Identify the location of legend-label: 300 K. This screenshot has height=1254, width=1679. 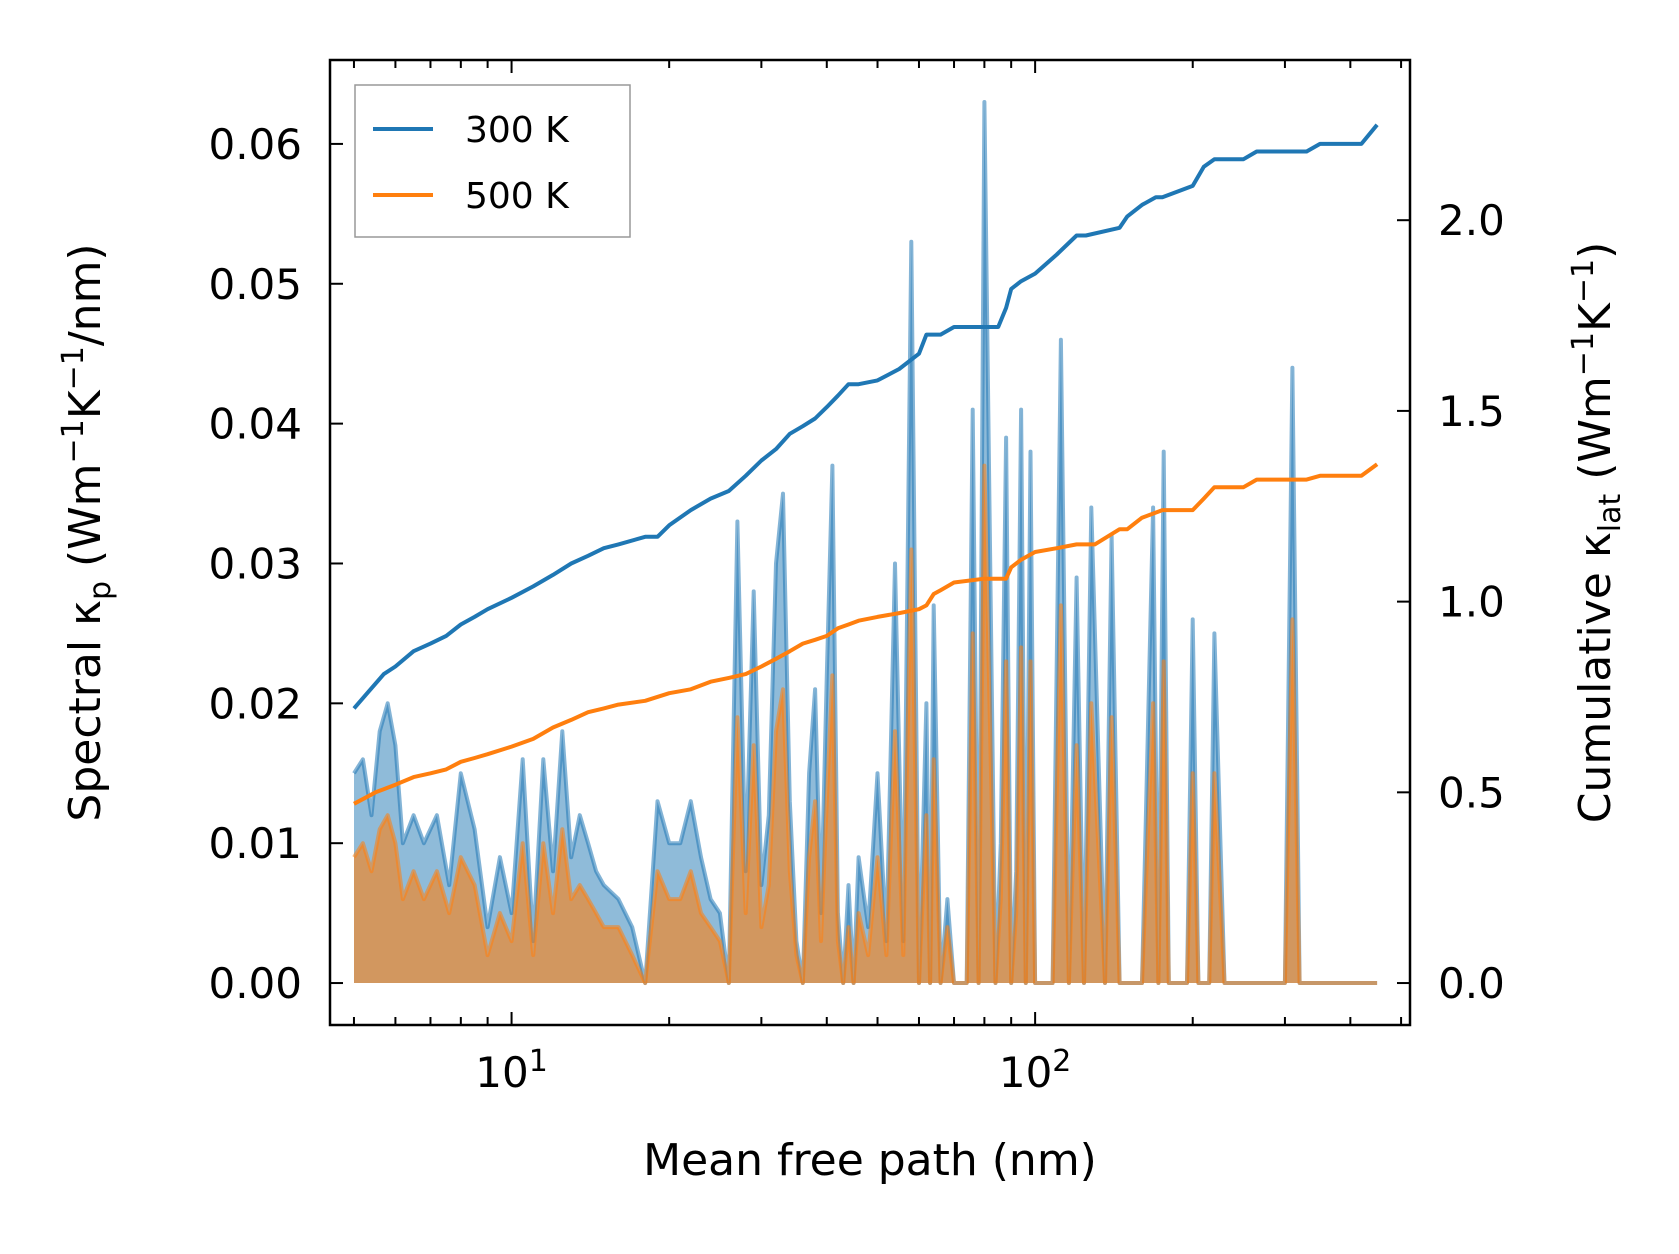
(517, 130).